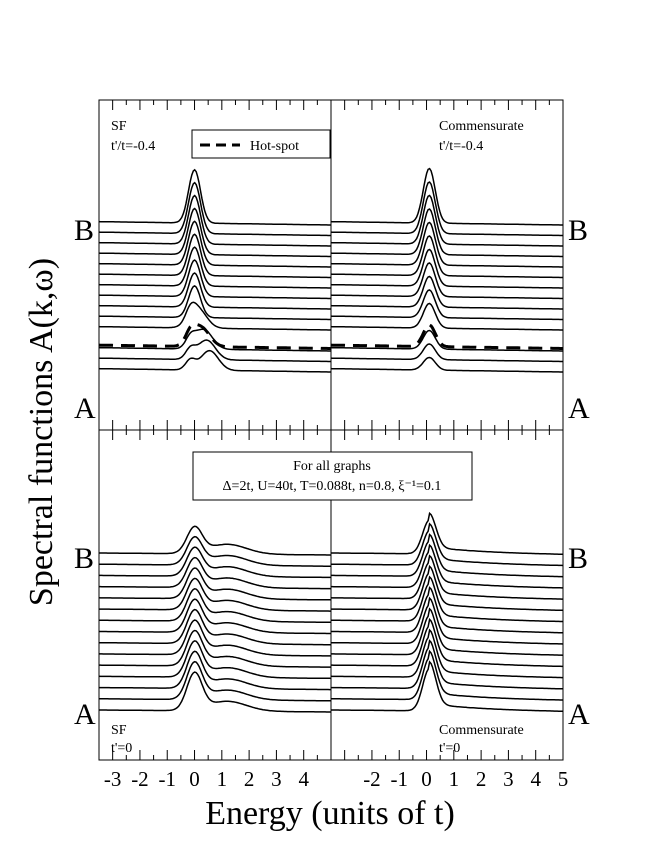  What do you see at coordinates (330, 813) in the screenshot?
I see `x-axis-label: Energy (units of t)` at bounding box center [330, 813].